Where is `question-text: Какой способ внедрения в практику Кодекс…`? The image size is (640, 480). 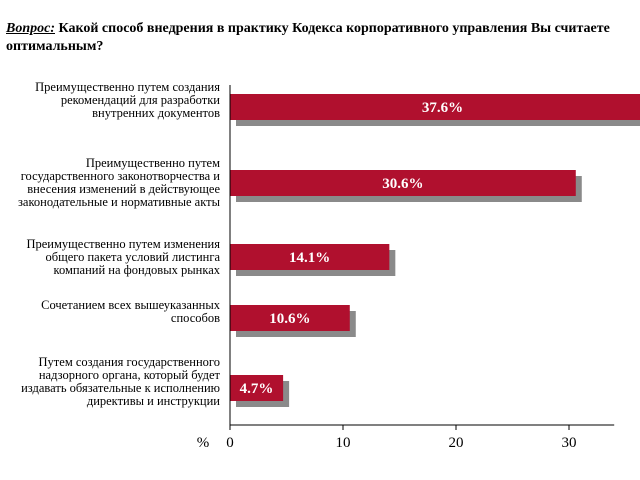
question-text: Какой способ внедрения в практику Кодекс… is located at coordinates (308, 37).